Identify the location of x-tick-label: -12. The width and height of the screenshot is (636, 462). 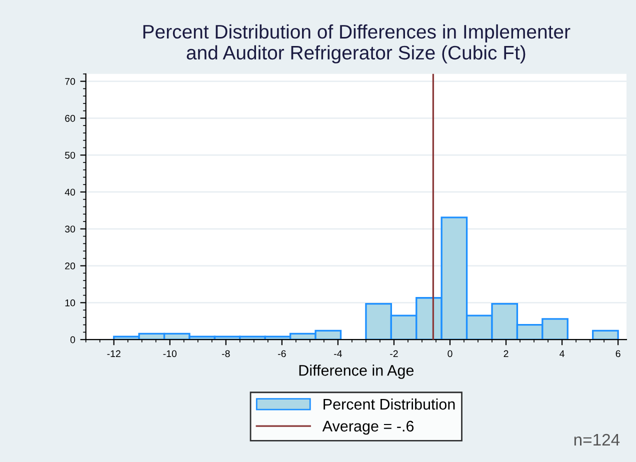
(113, 354).